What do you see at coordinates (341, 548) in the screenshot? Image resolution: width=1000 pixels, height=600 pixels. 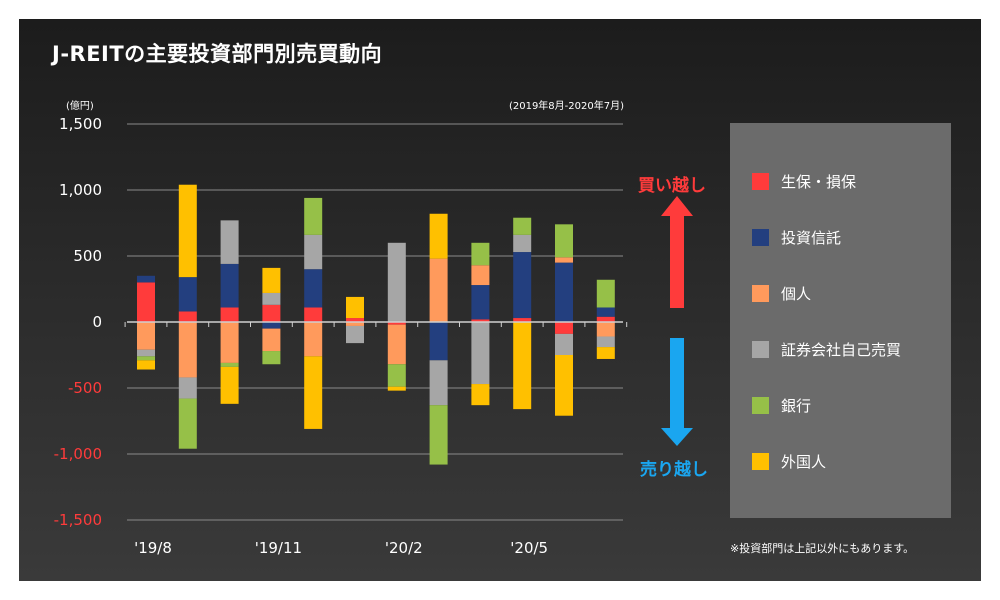 I see `x-tick-labels: '19/8 '19/11 '20/2 '20/5` at bounding box center [341, 548].